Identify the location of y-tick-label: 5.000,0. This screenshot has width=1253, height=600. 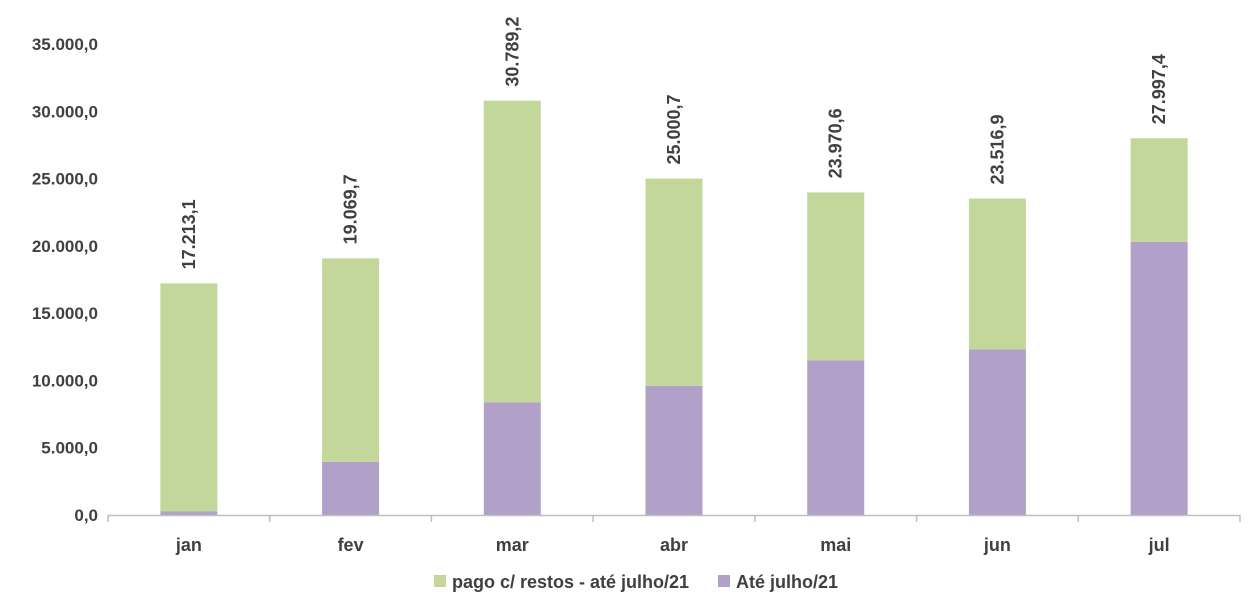
(69, 448).